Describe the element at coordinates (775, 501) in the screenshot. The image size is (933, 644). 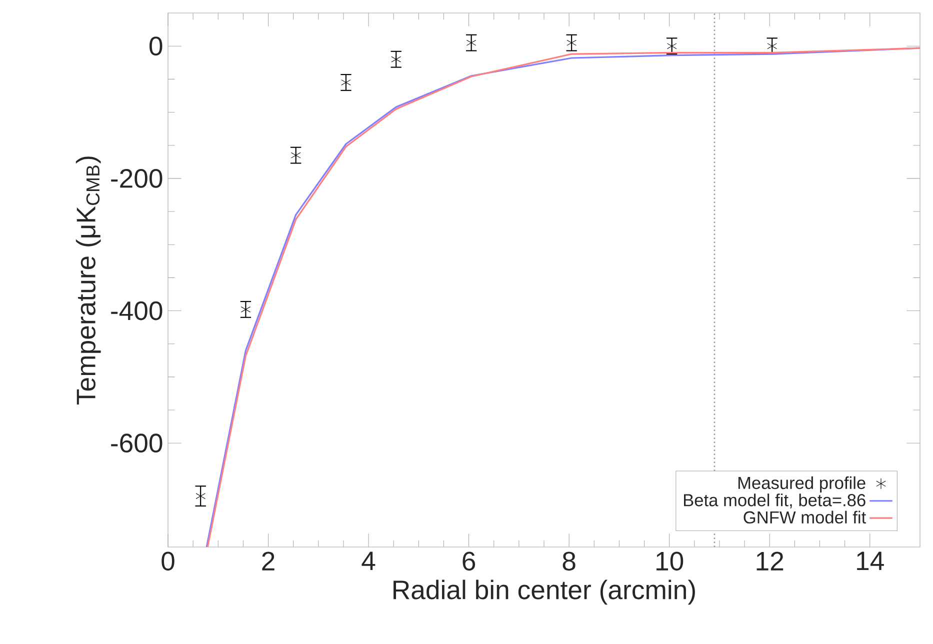
I see `legend-label: Beta model fit, beta=.86` at that location.